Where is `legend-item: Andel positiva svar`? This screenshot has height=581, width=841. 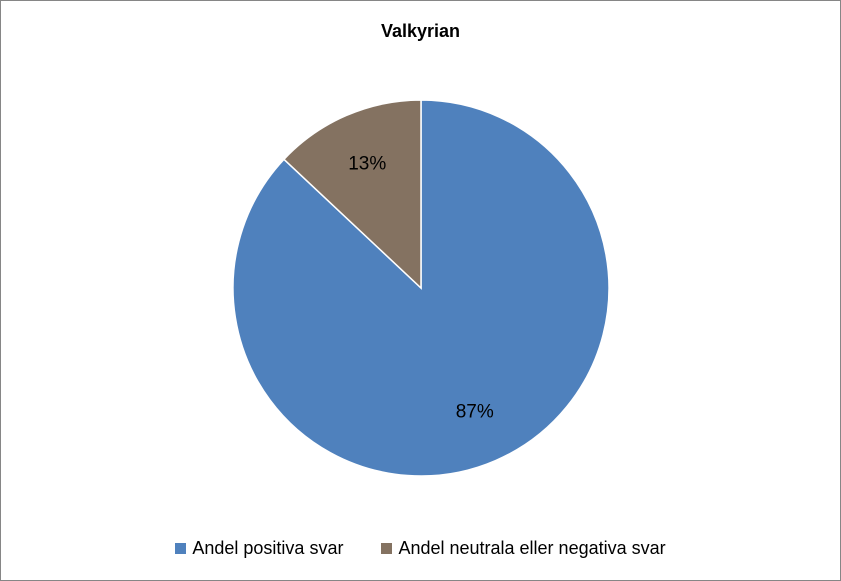
legend-item: Andel positiva svar is located at coordinates (259, 548).